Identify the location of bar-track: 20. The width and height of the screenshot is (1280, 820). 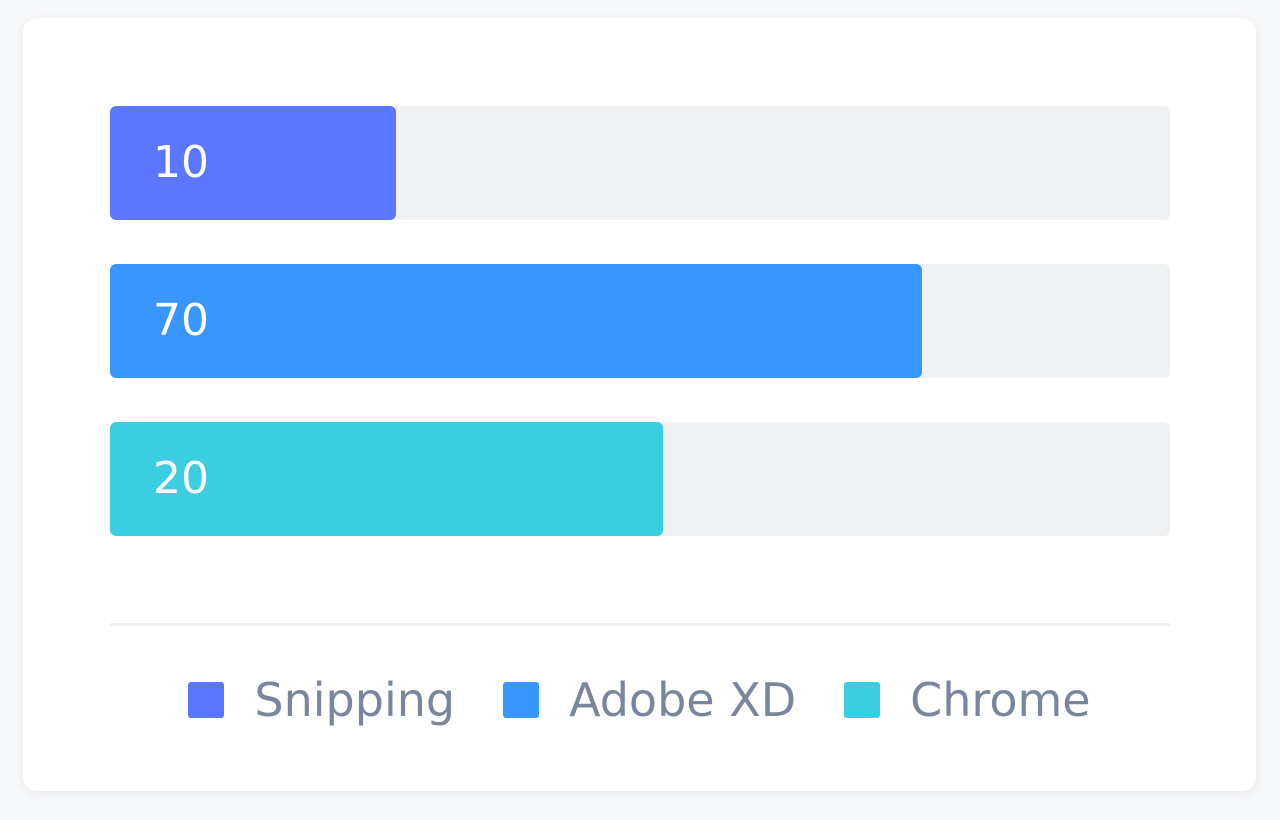
(640, 479).